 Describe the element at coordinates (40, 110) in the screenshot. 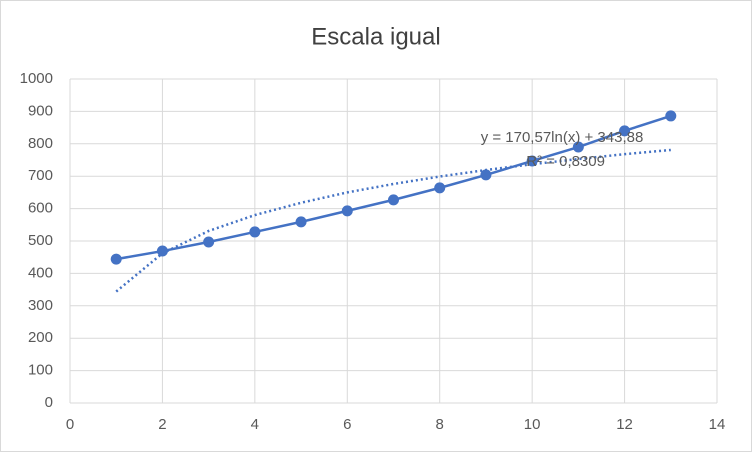

I see `y-tick-label: 900` at that location.